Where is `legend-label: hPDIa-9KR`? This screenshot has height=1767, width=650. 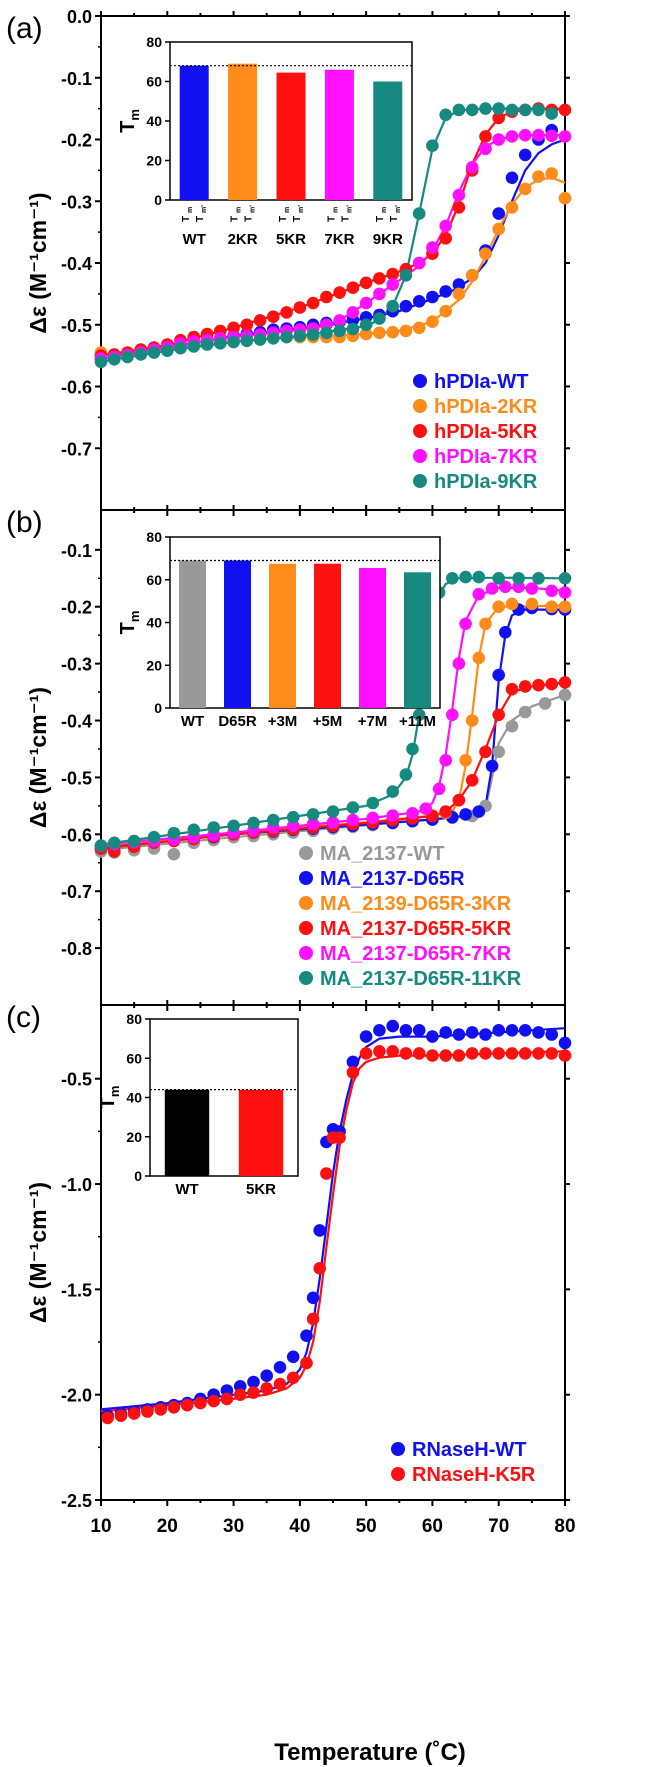
legend-label: hPDIa-9KR is located at coordinates (486, 482).